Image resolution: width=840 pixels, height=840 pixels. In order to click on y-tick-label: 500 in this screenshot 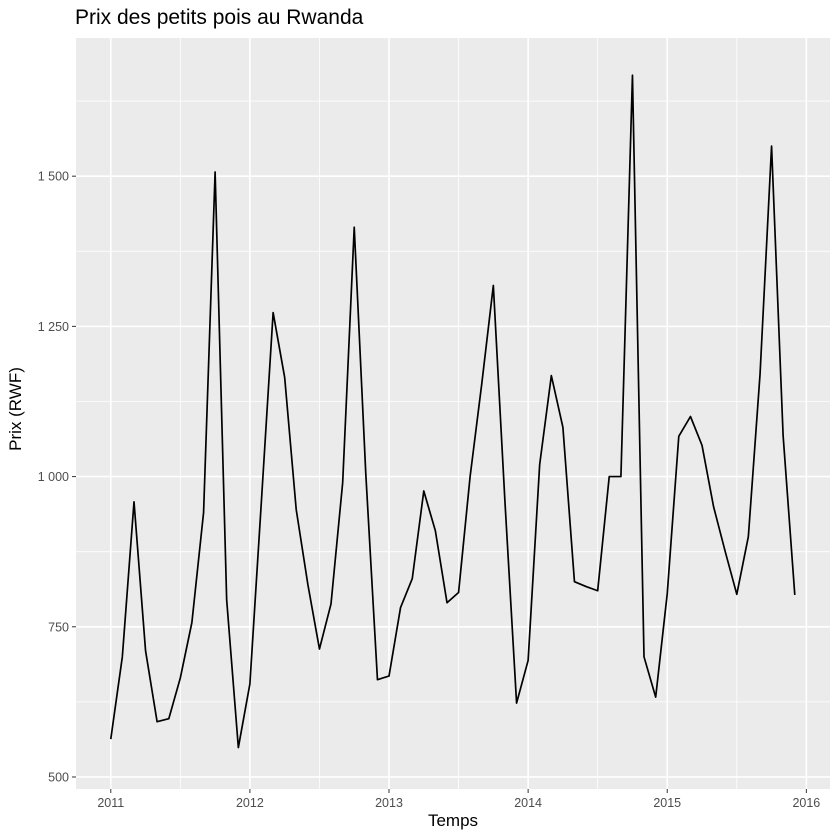, I will do `click(58, 777)`.